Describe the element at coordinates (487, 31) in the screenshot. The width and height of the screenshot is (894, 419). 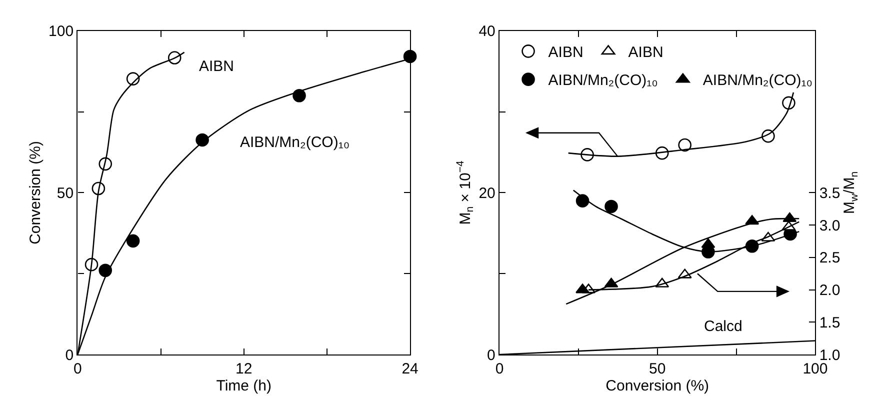
I see `y-tick-label: 40` at that location.